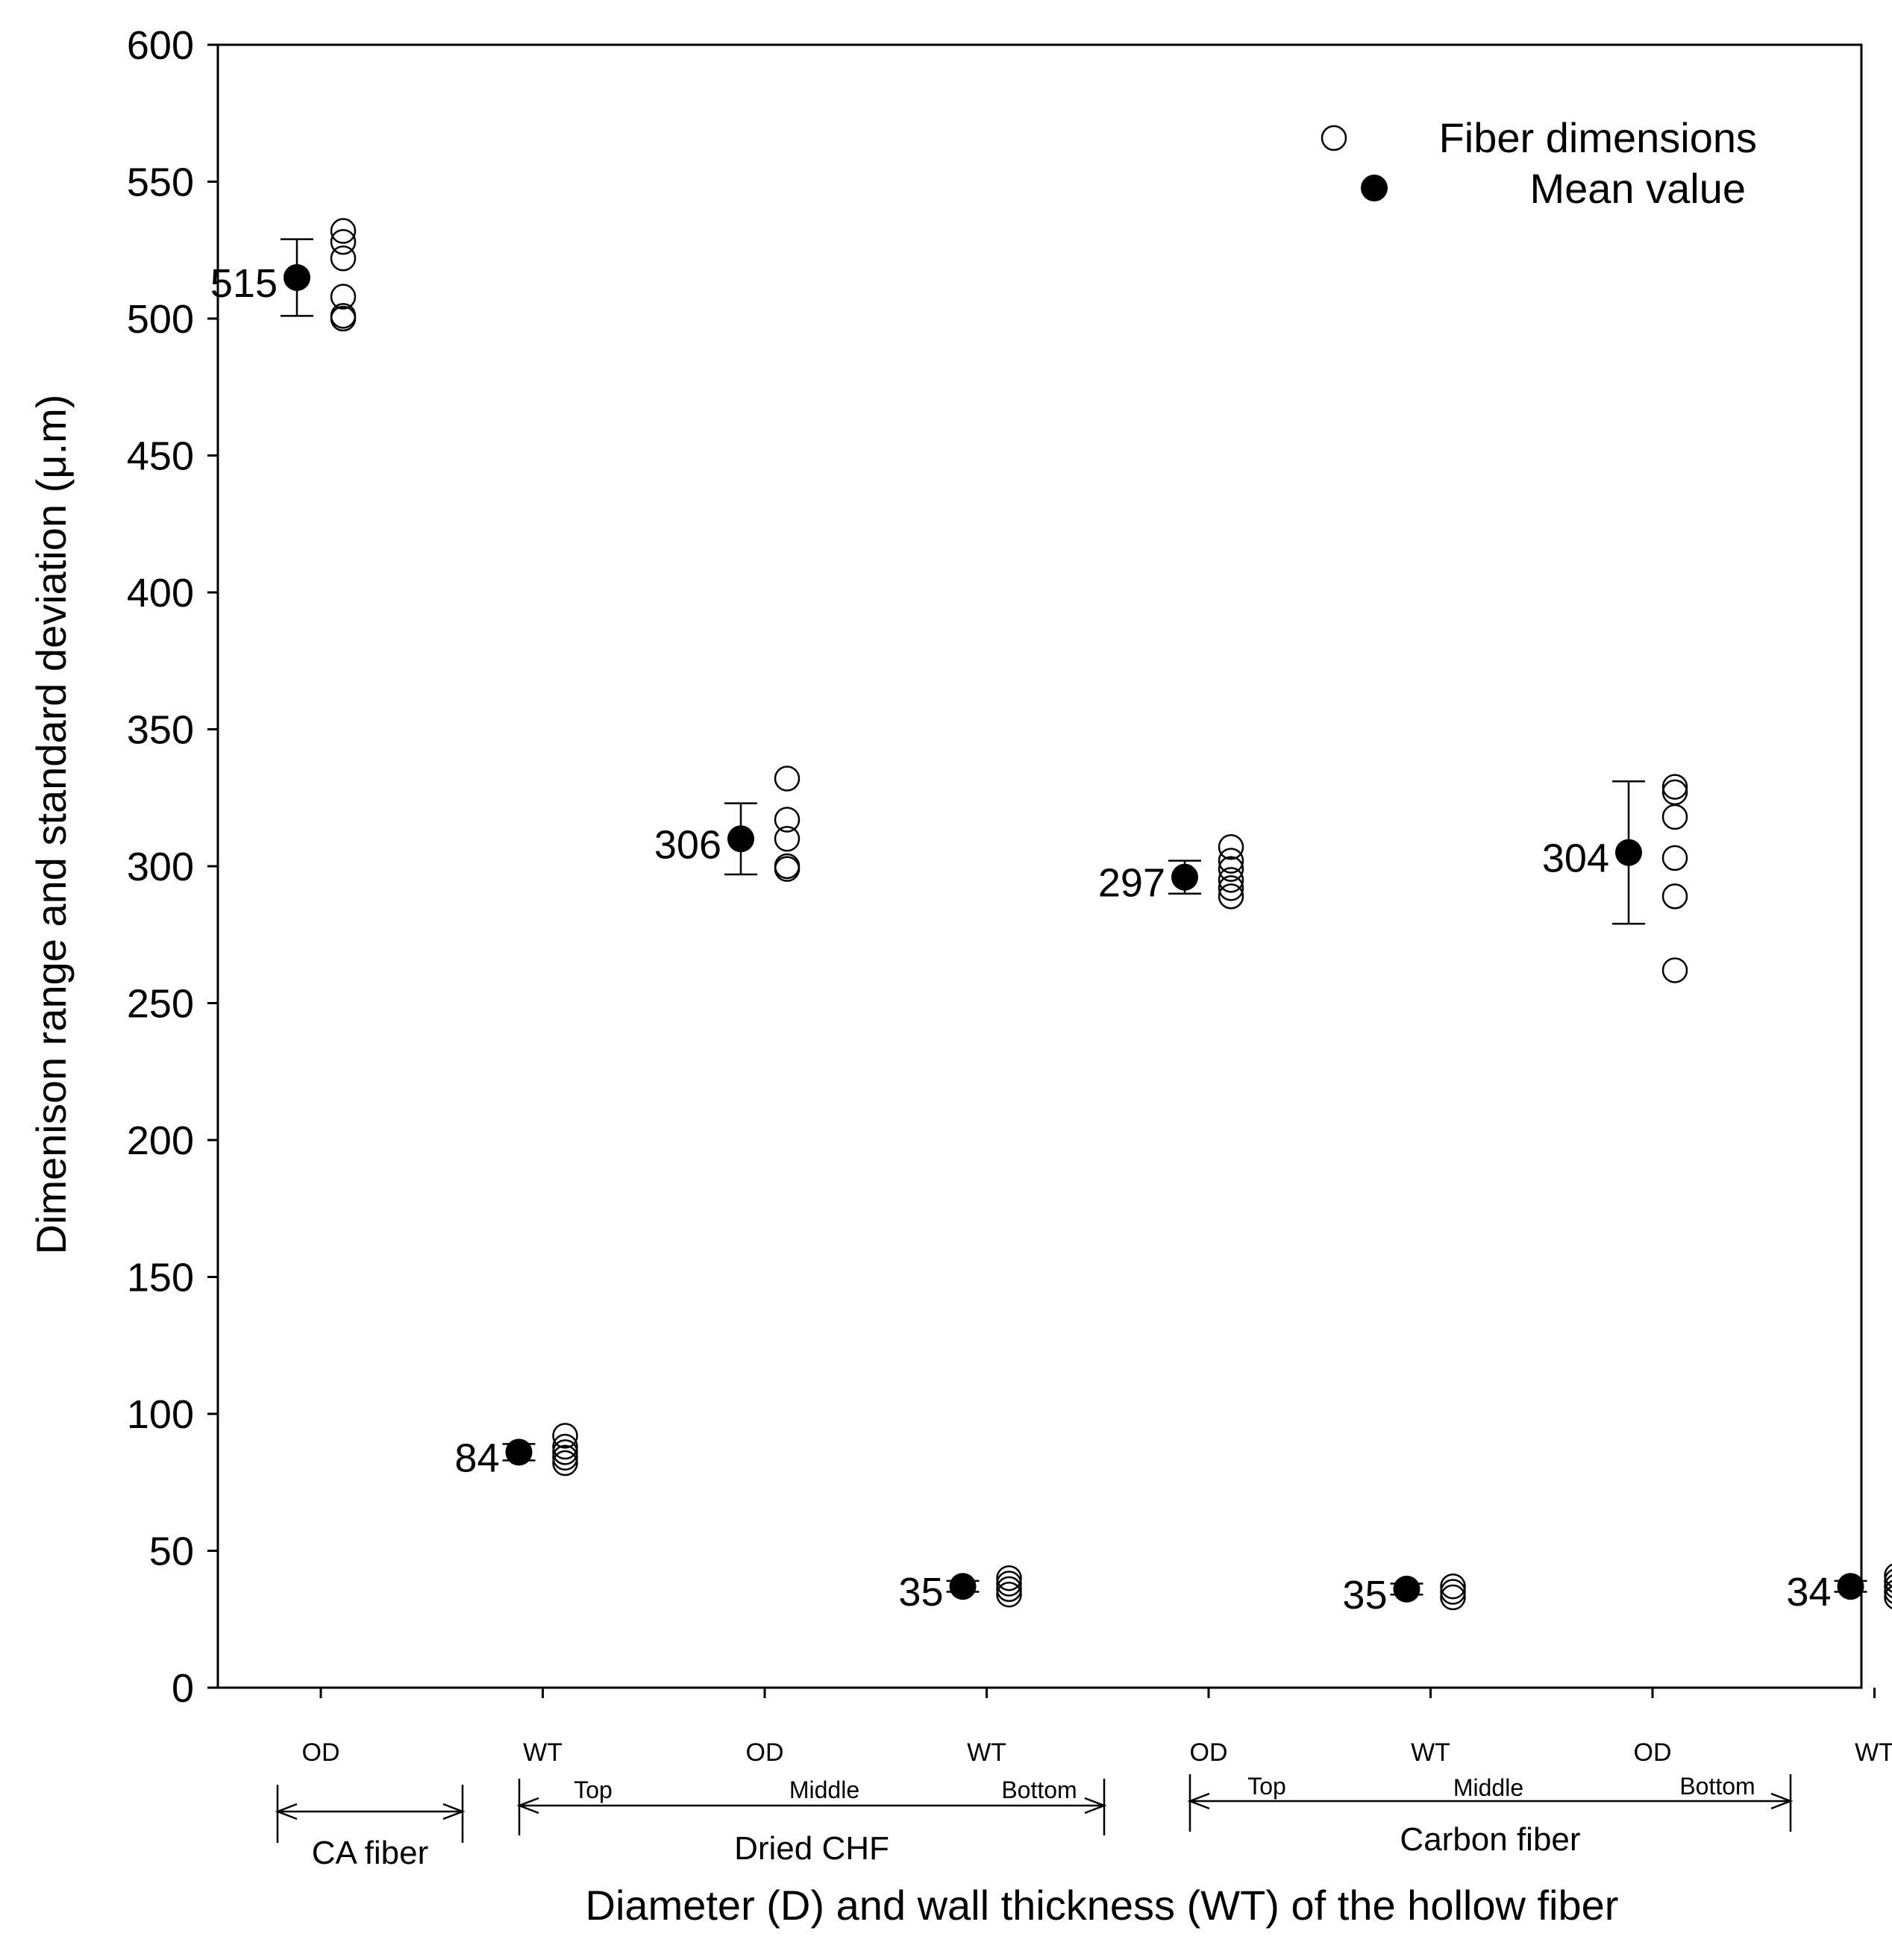 The width and height of the screenshot is (1892, 1960). Describe the element at coordinates (476, 1457) in the screenshot. I see `mean-value-label: 84` at that location.